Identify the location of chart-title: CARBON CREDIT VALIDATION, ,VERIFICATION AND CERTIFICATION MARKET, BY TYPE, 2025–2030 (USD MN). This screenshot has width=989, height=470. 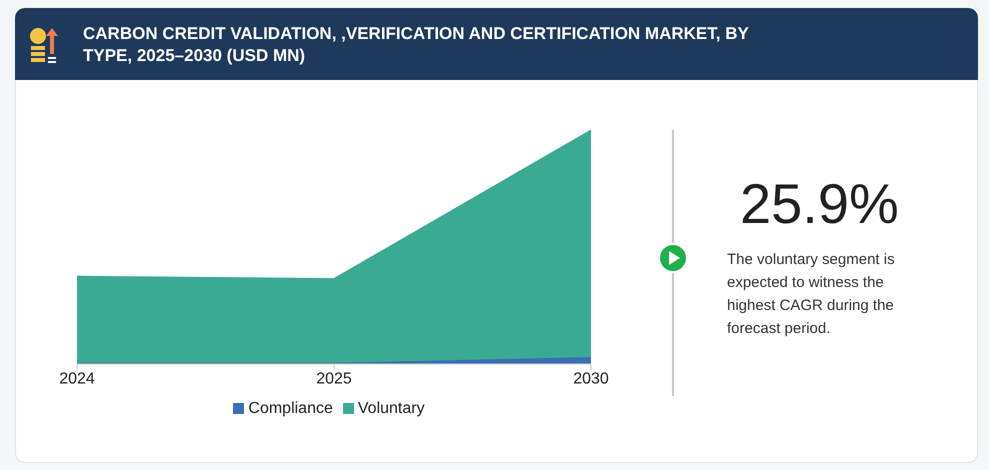
(416, 45).